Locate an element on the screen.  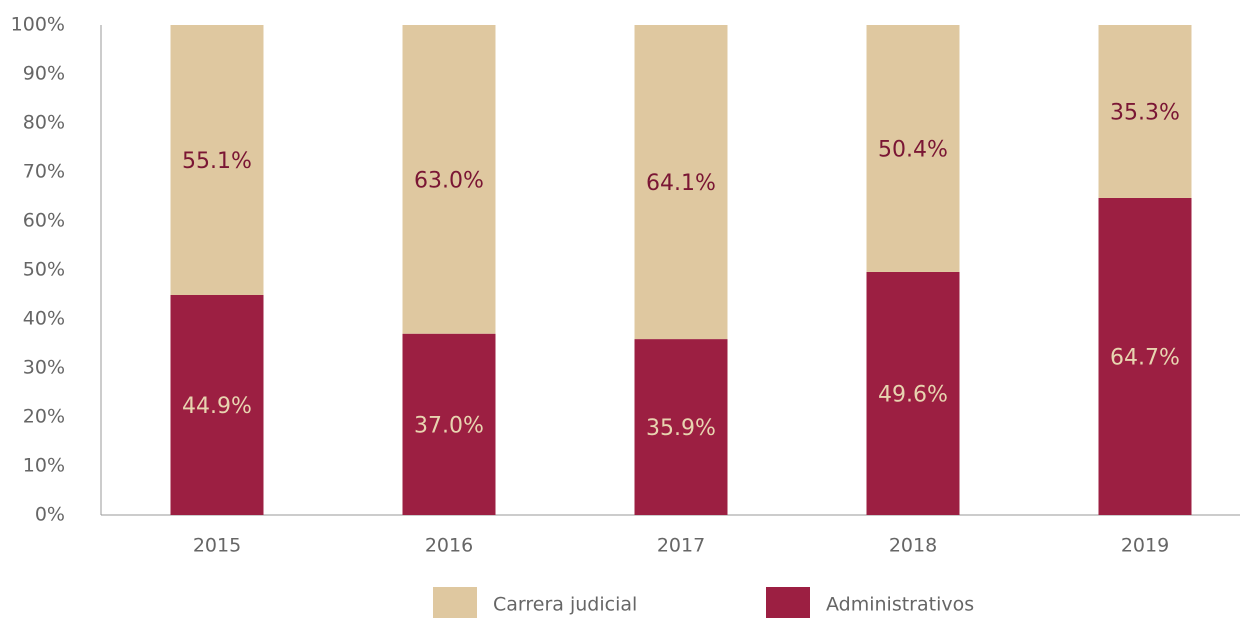
value-label: 37.0% is located at coordinates (449, 425).